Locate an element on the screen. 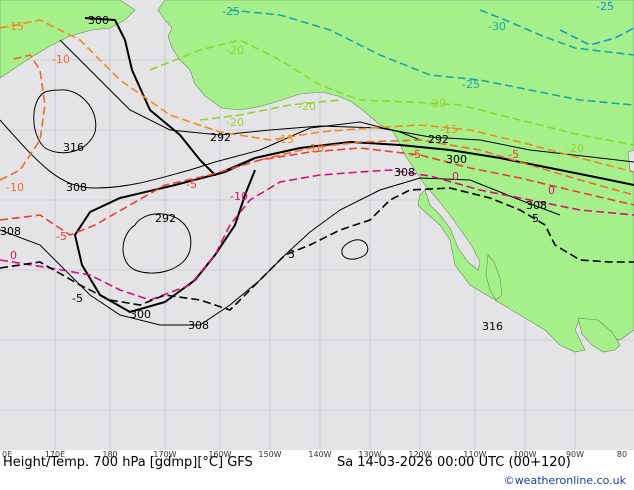 This screenshot has height=490, width=634. isotherm-minus10-east is located at coordinates (446, 167).